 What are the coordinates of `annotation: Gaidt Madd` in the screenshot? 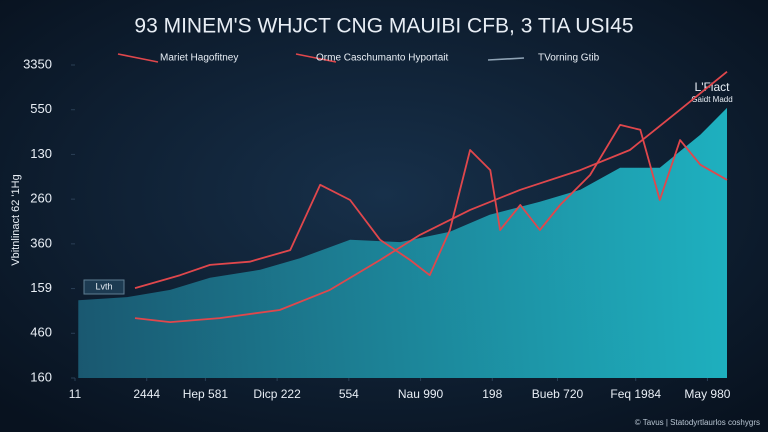 It's located at (711, 99).